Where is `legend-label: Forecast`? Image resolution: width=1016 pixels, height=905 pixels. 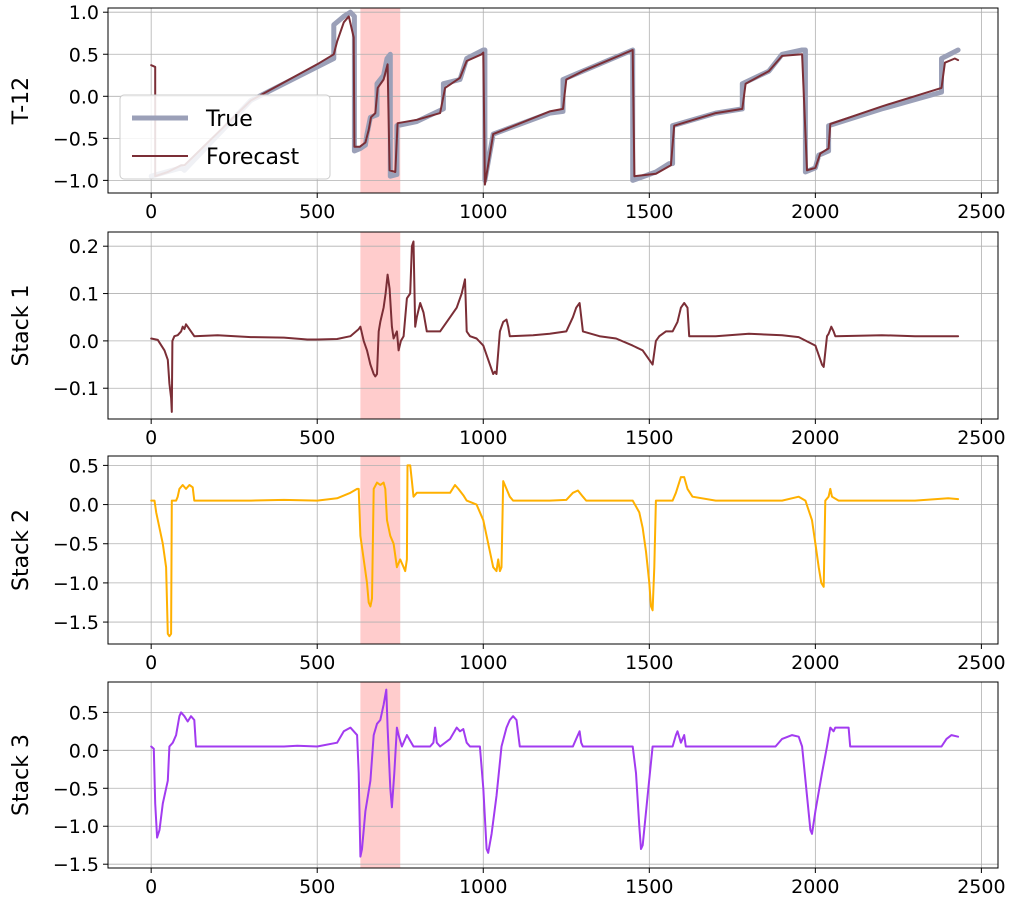 legend-label: Forecast is located at coordinates (252, 157).